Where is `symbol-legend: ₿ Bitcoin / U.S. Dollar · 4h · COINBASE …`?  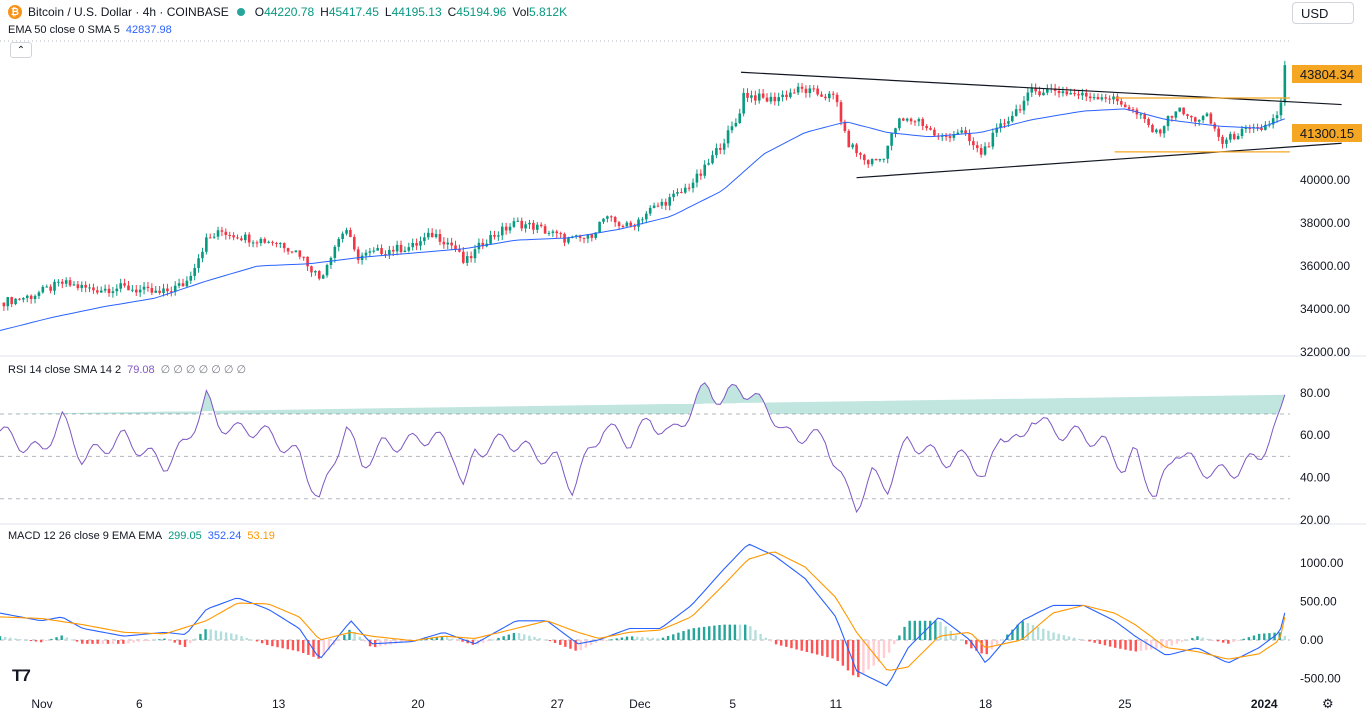
symbol-legend: ₿ Bitcoin / U.S. Dollar · 4h · COINBASE … is located at coordinates (290, 12).